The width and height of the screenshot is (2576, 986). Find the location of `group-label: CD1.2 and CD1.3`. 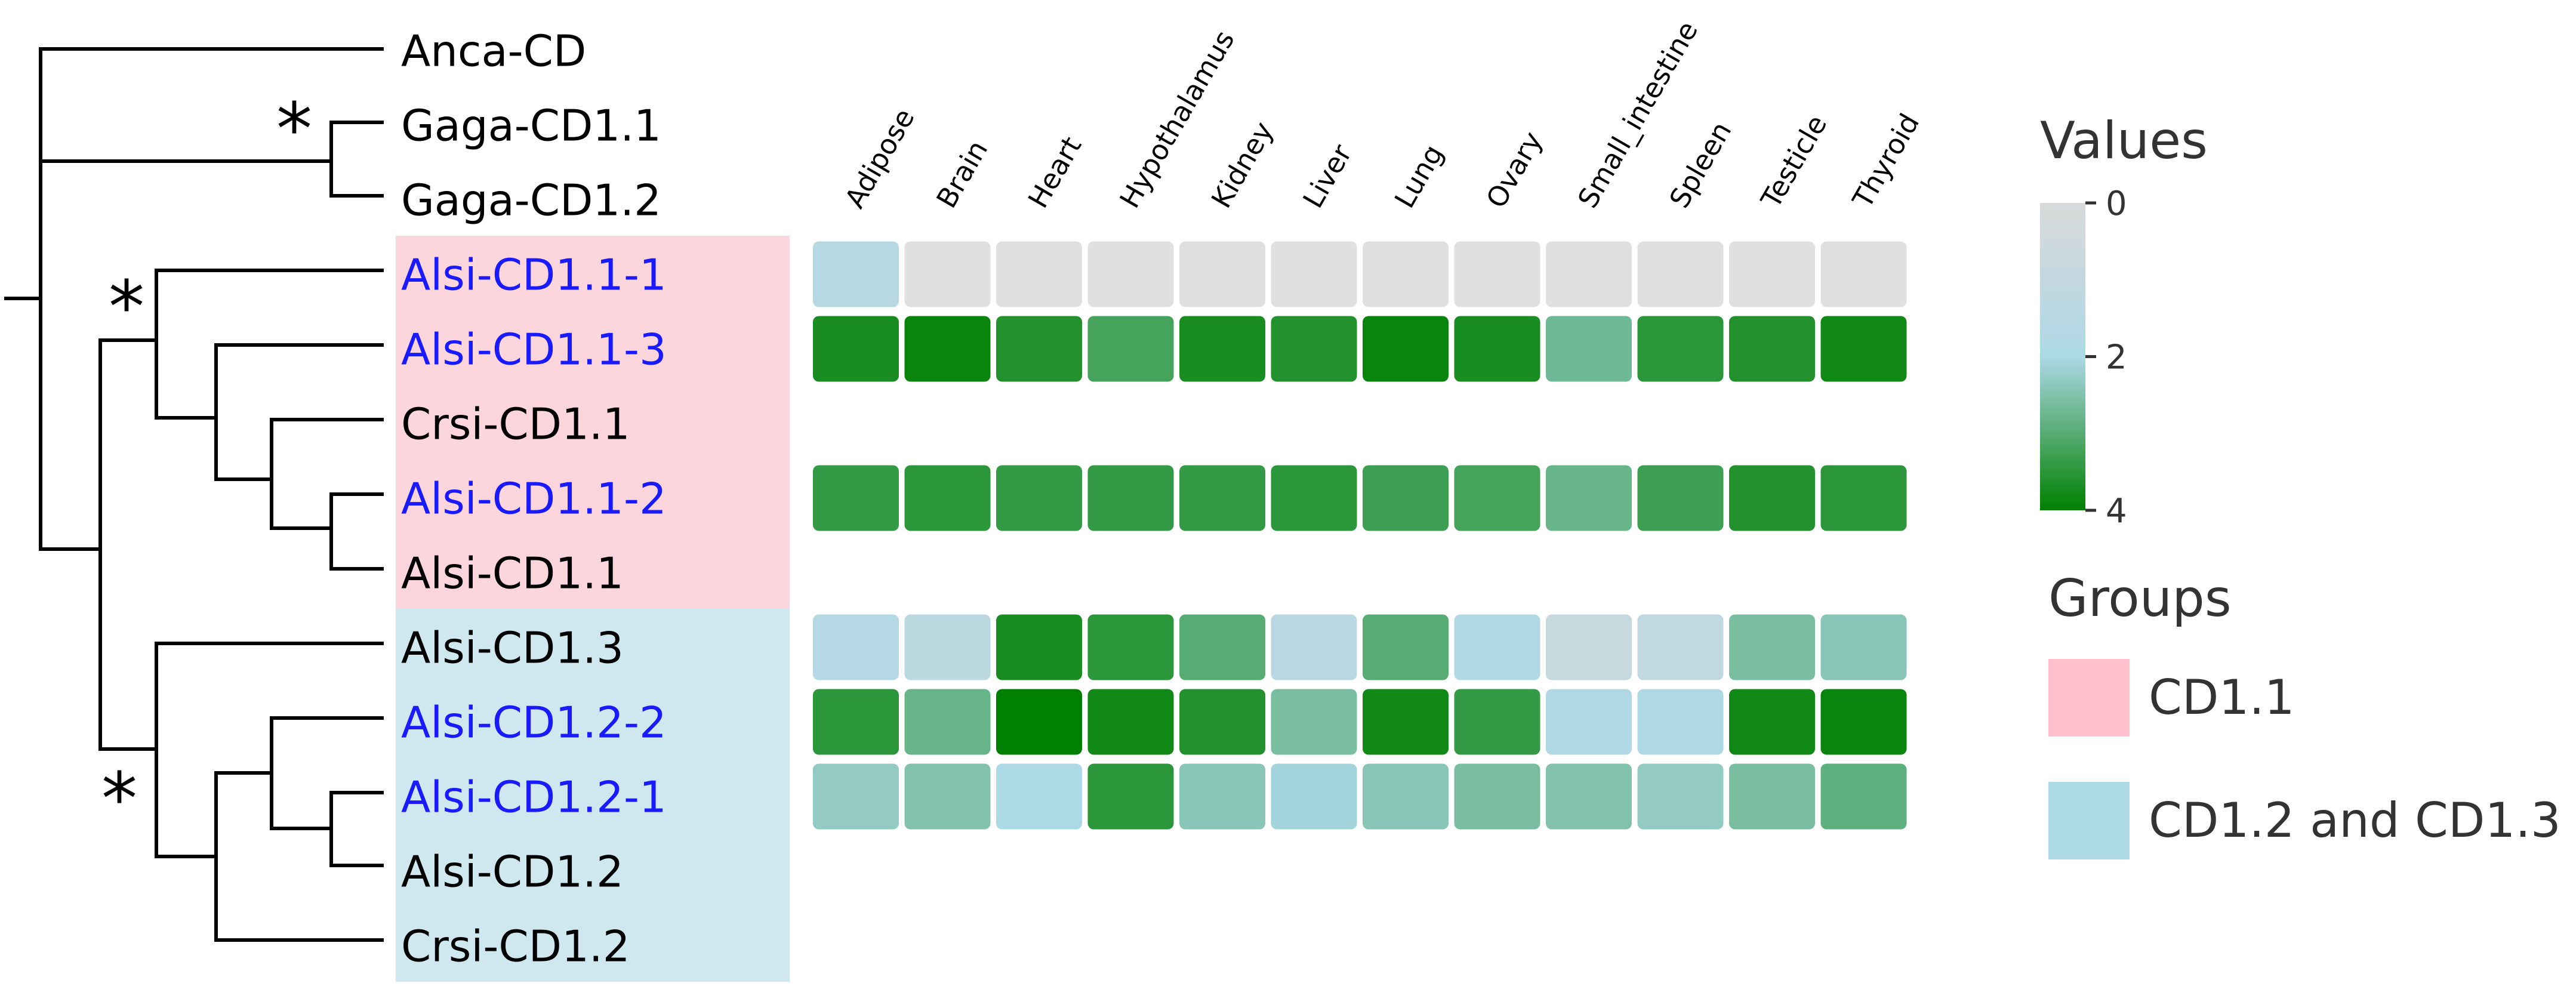

group-label: CD1.2 and CD1.3 is located at coordinates (2355, 821).